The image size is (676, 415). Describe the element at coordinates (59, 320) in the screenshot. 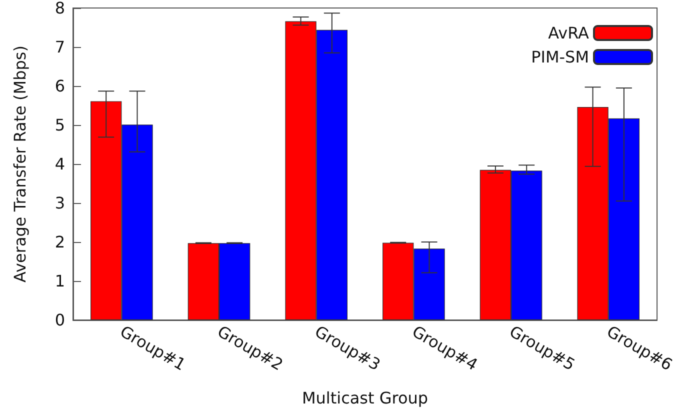

I see `y-tick-label: 0` at that location.